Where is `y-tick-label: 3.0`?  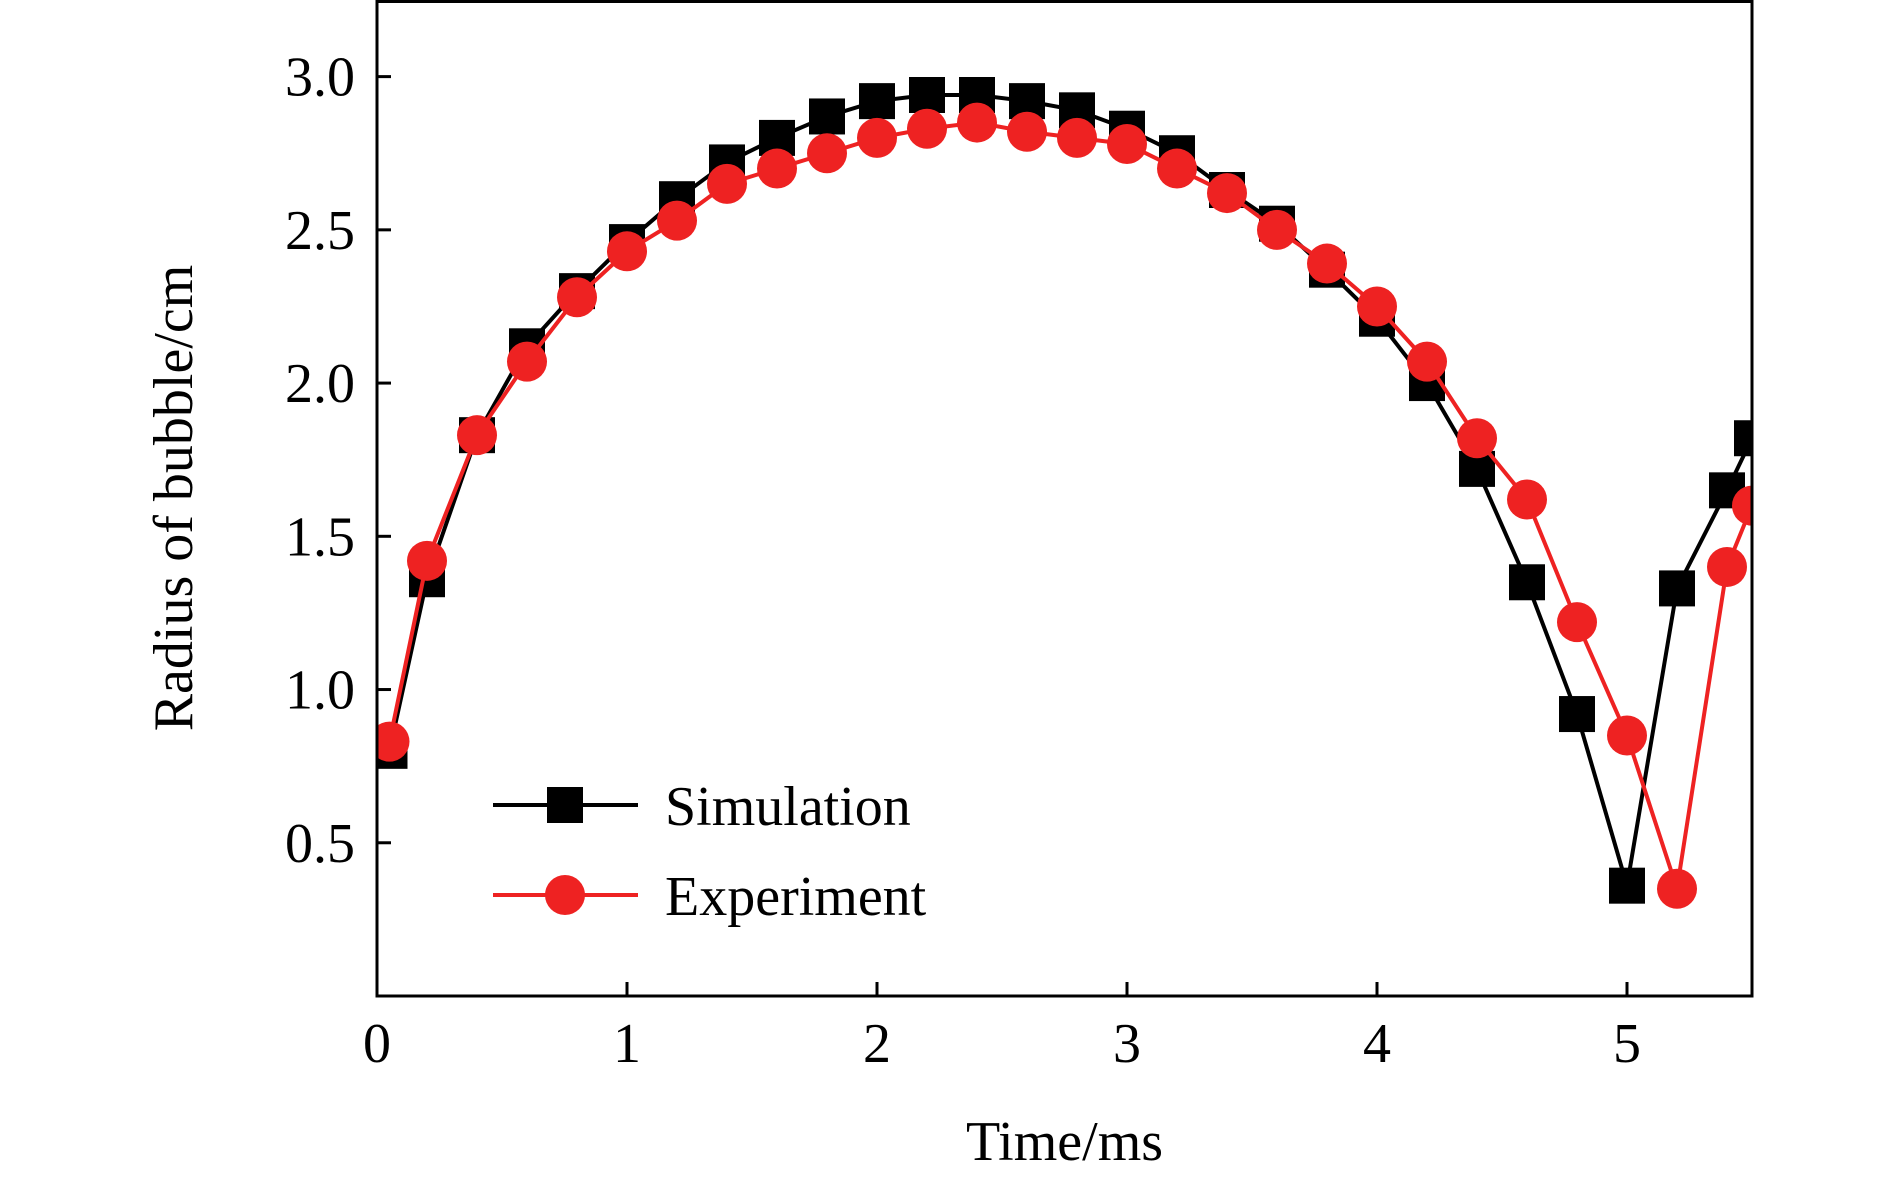
y-tick-label: 3.0 is located at coordinates (320, 78).